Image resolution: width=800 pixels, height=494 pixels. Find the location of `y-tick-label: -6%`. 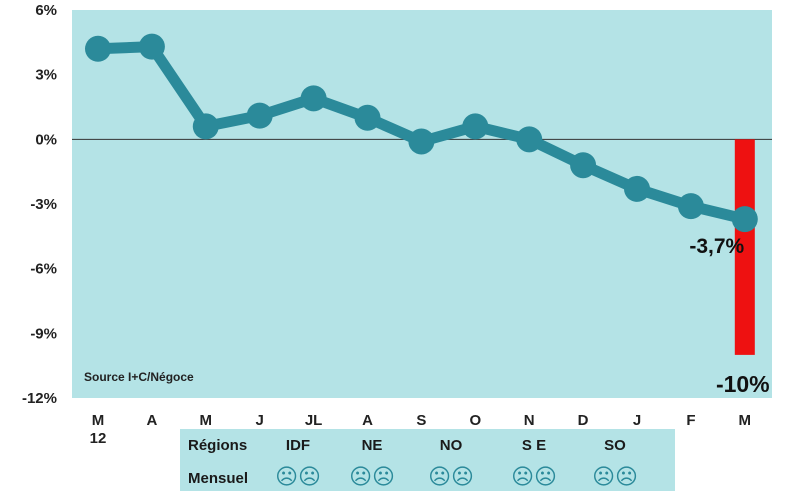

y-tick-label: -6% is located at coordinates (43, 269).